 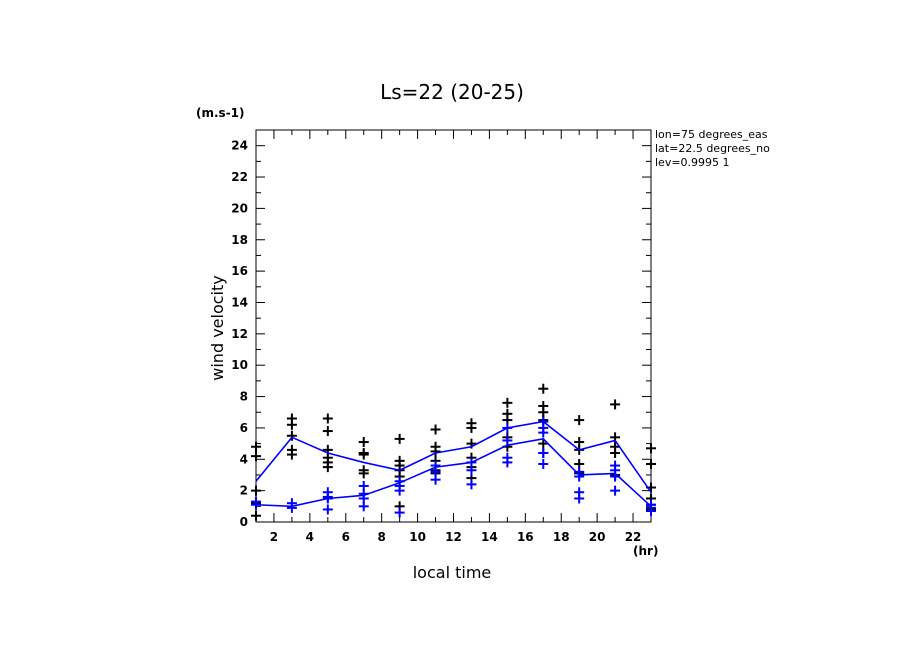 What do you see at coordinates (452, 92) in the screenshot?
I see `chart-title: Ls=22 (20-25)` at bounding box center [452, 92].